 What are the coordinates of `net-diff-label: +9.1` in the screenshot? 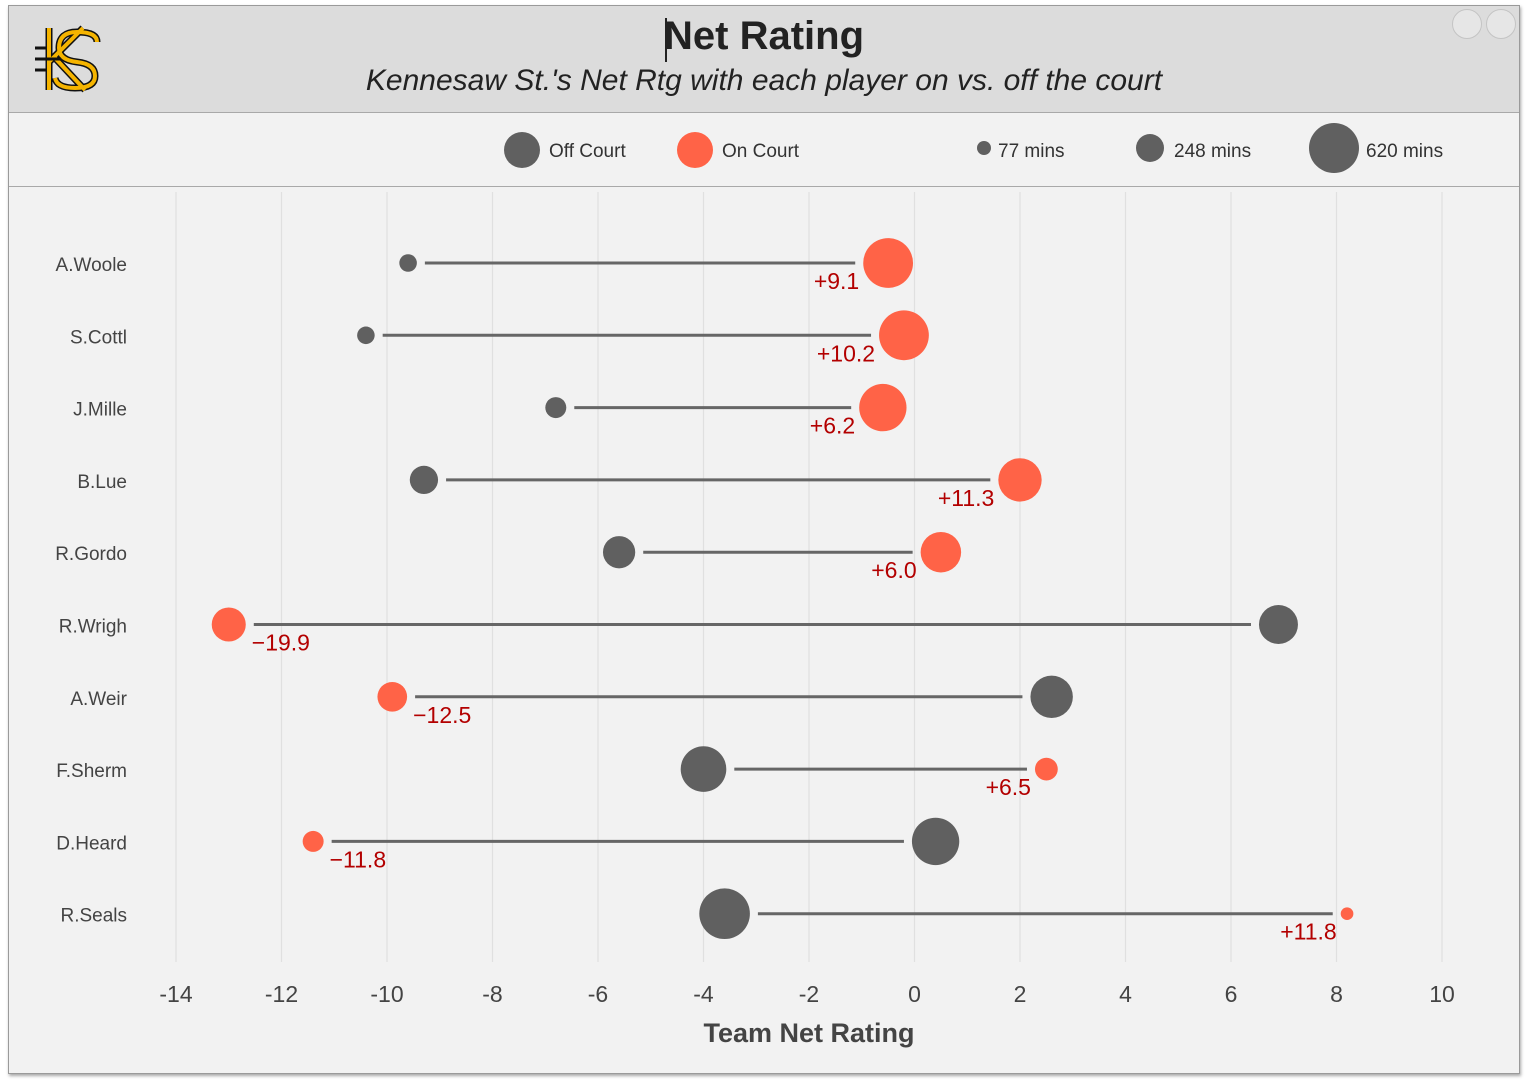 It's located at (836, 281).